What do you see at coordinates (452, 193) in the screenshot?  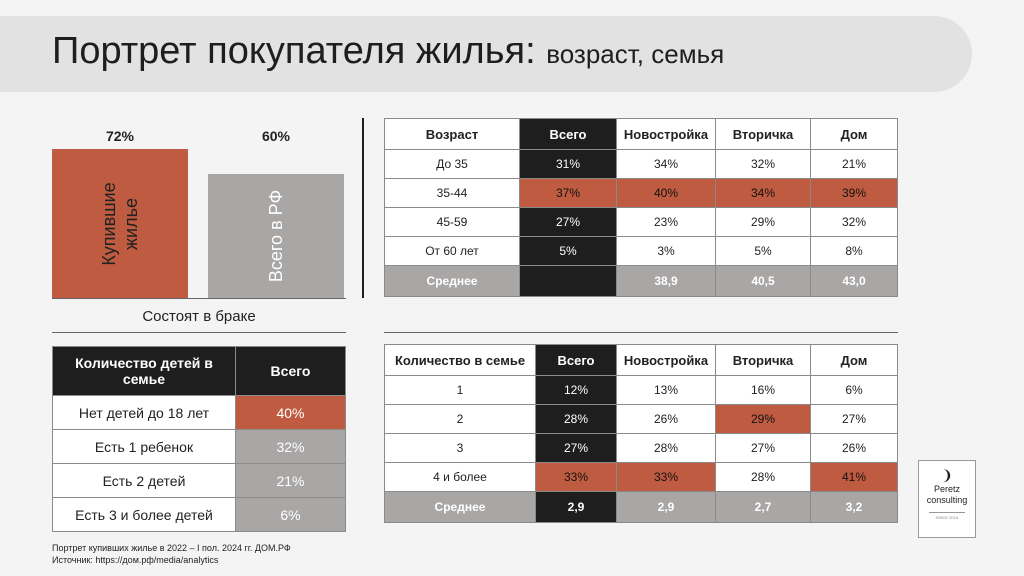 I see `age-cell: 35-44` at bounding box center [452, 193].